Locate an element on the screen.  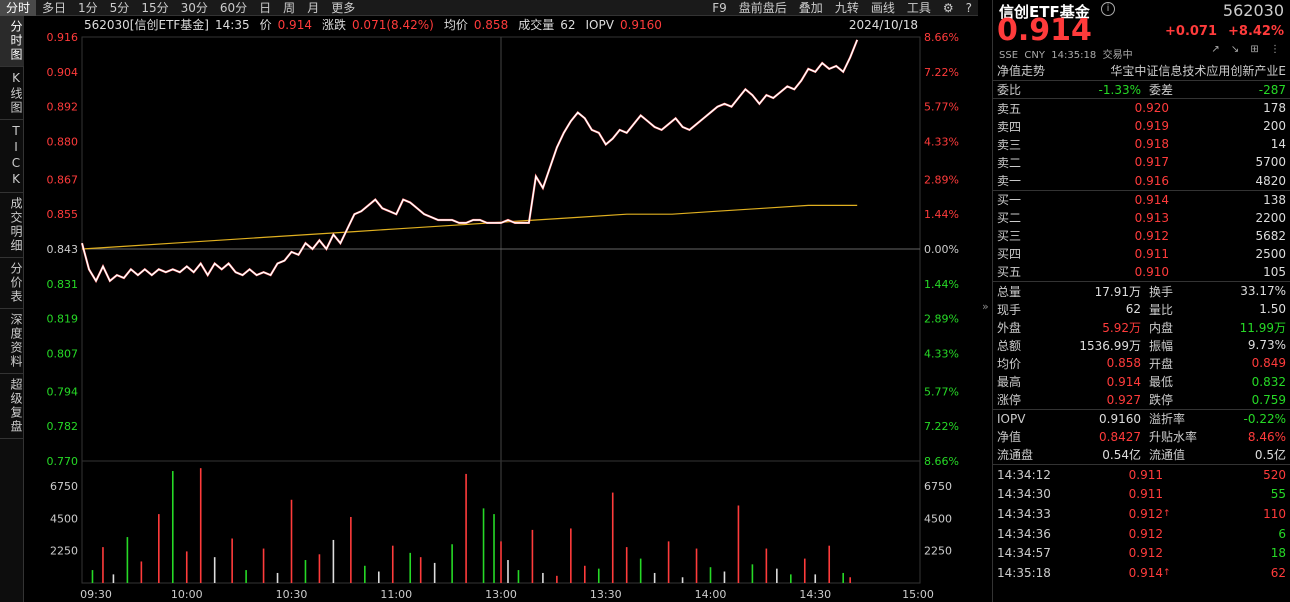
bid-row: 买四 0.911 2500 is located at coordinates (1141, 254).